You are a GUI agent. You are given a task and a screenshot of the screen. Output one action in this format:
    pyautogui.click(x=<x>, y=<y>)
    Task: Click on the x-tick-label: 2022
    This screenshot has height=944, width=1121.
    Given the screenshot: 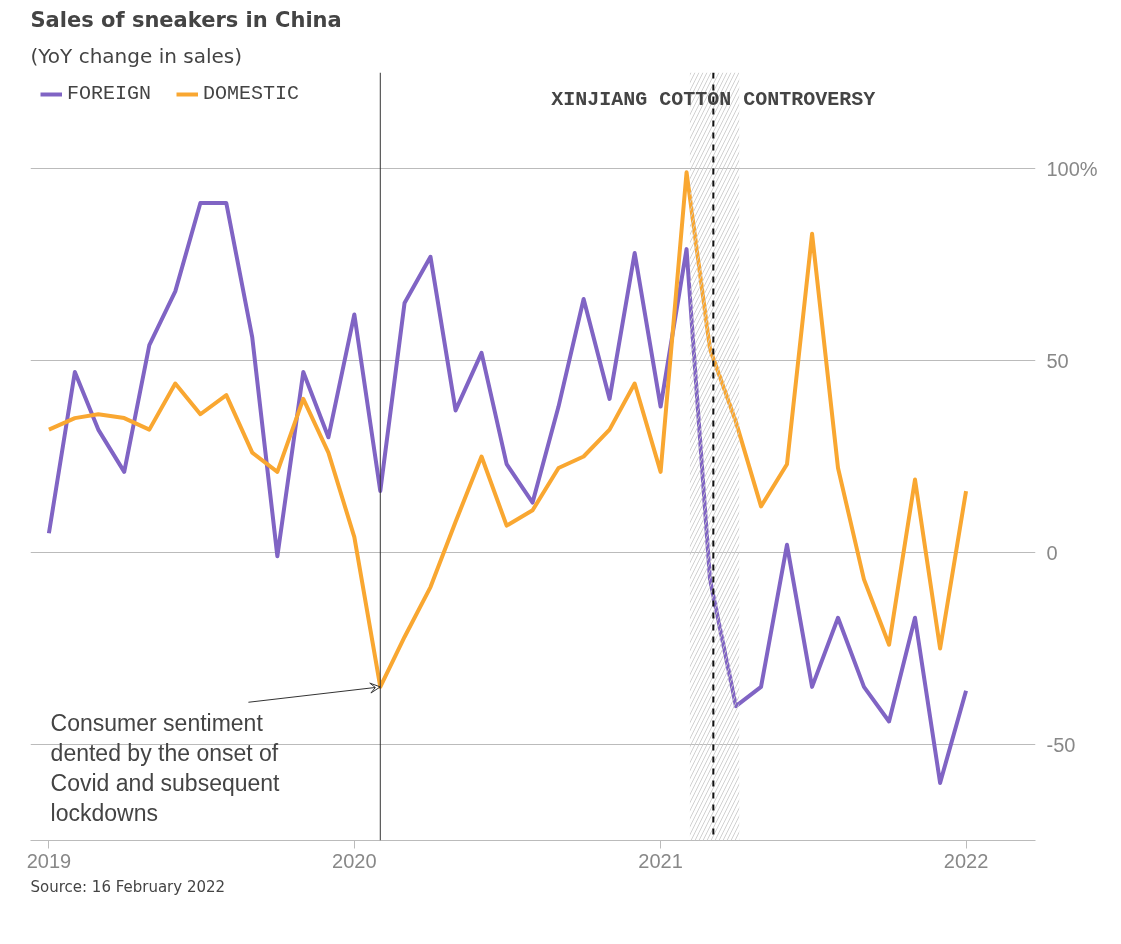 What is the action you would take?
    pyautogui.click(x=966, y=860)
    